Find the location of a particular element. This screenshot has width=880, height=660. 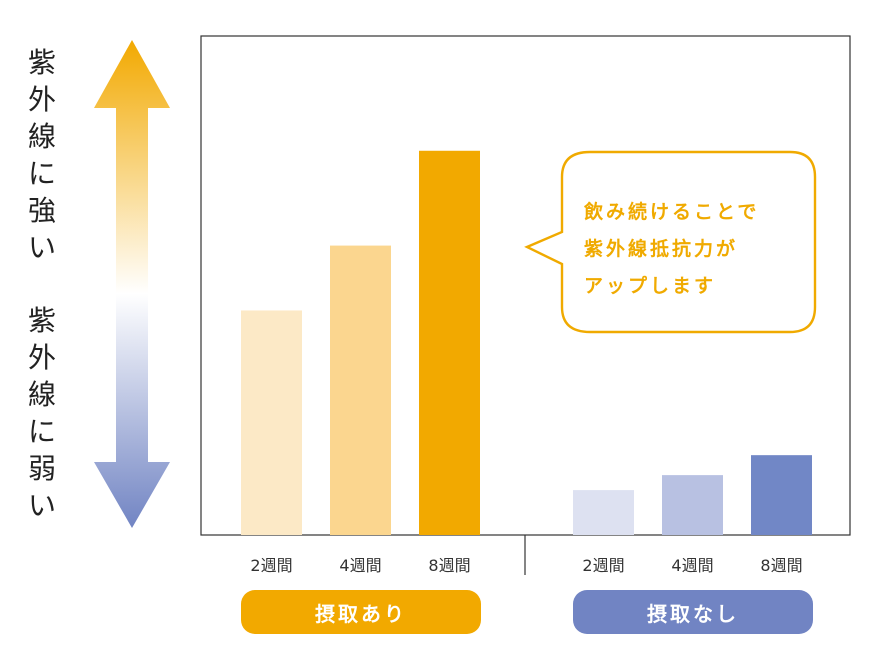

speech-bubble is located at coordinates (670, 242).